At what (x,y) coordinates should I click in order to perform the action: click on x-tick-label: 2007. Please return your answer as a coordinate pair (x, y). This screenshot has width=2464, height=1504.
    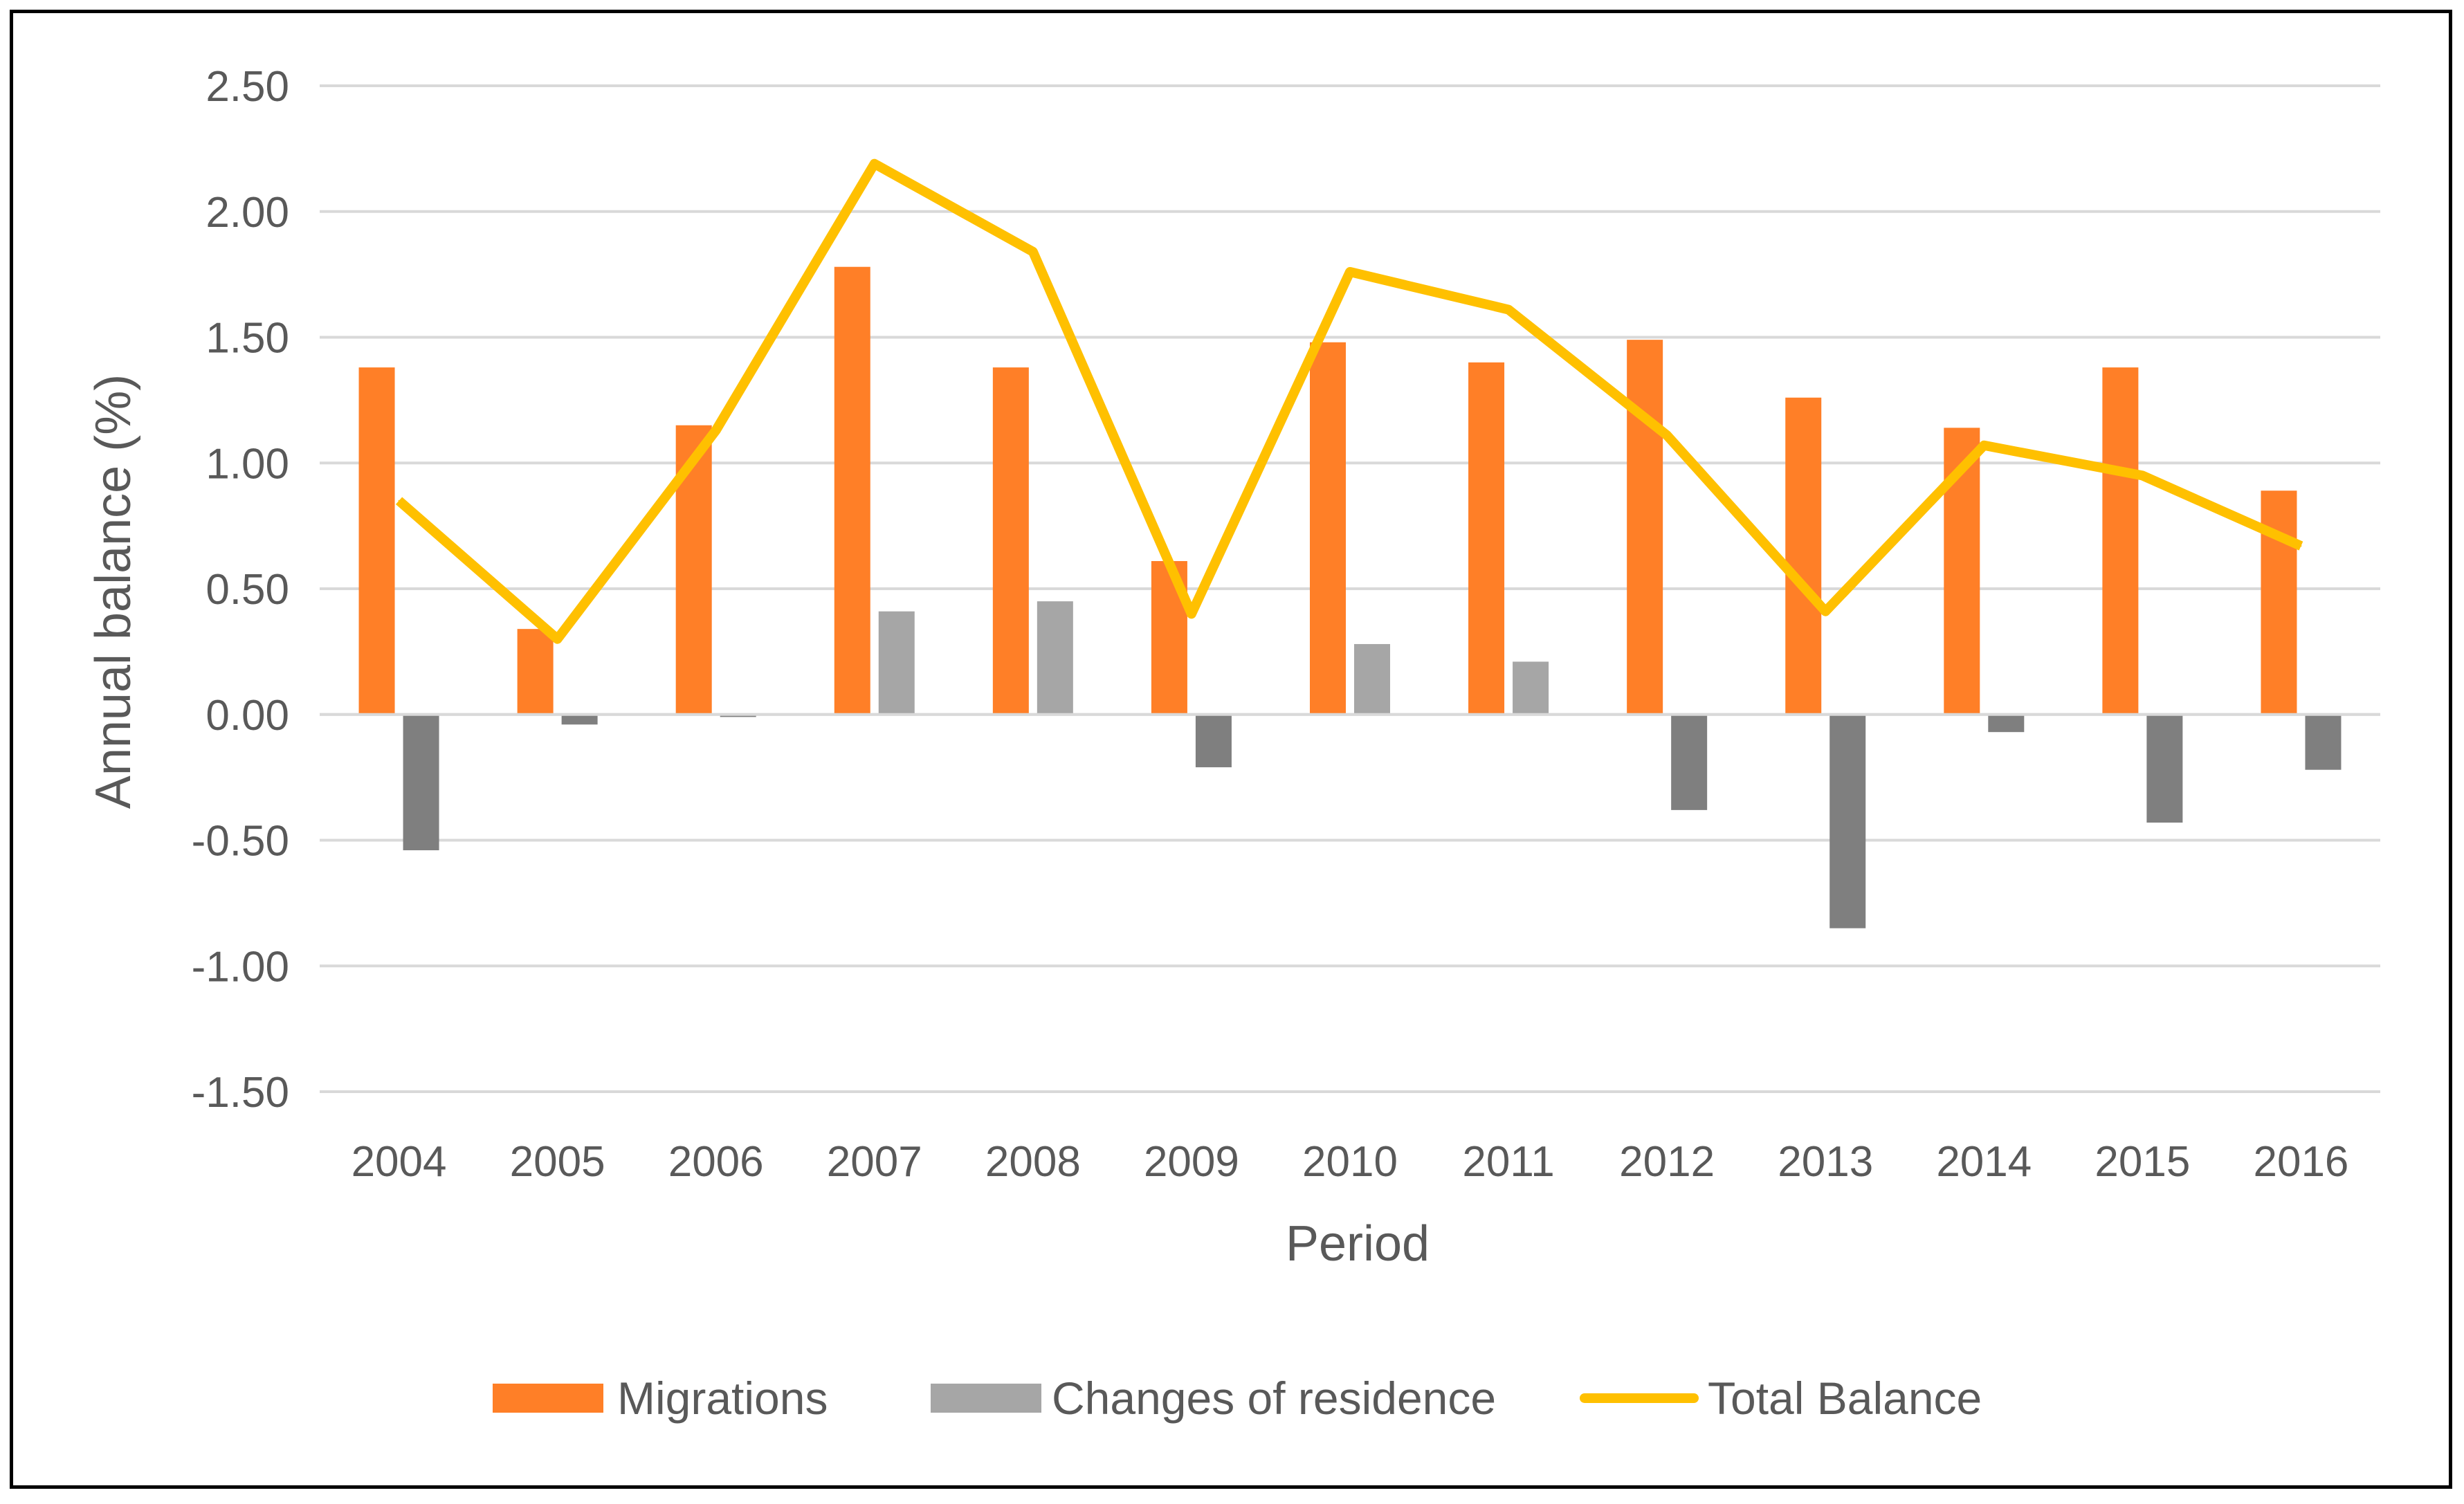
    Looking at the image, I should click on (874, 1162).